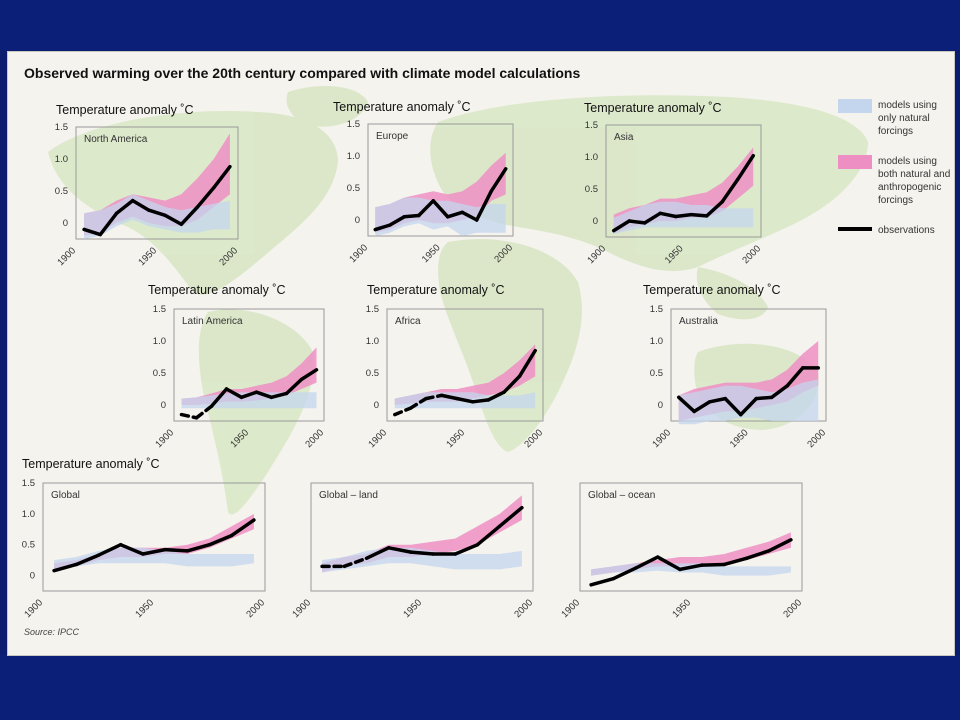 This screenshot has width=960, height=720. I want to click on map-africa, so click(510, 345).